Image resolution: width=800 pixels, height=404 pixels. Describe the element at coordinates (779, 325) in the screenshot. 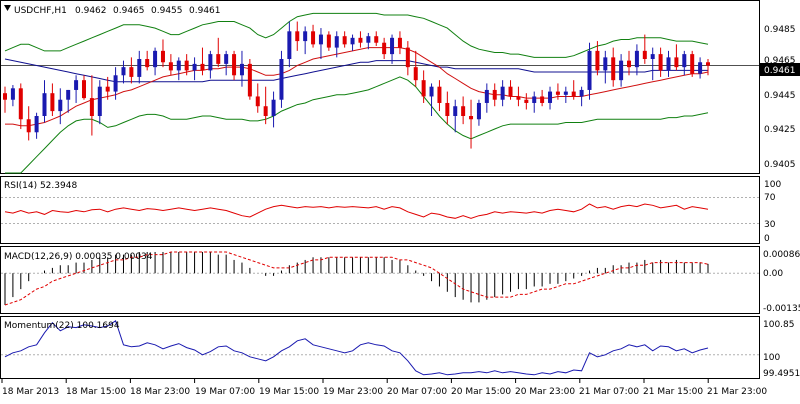

I see `momentum-tick: 100.85` at that location.